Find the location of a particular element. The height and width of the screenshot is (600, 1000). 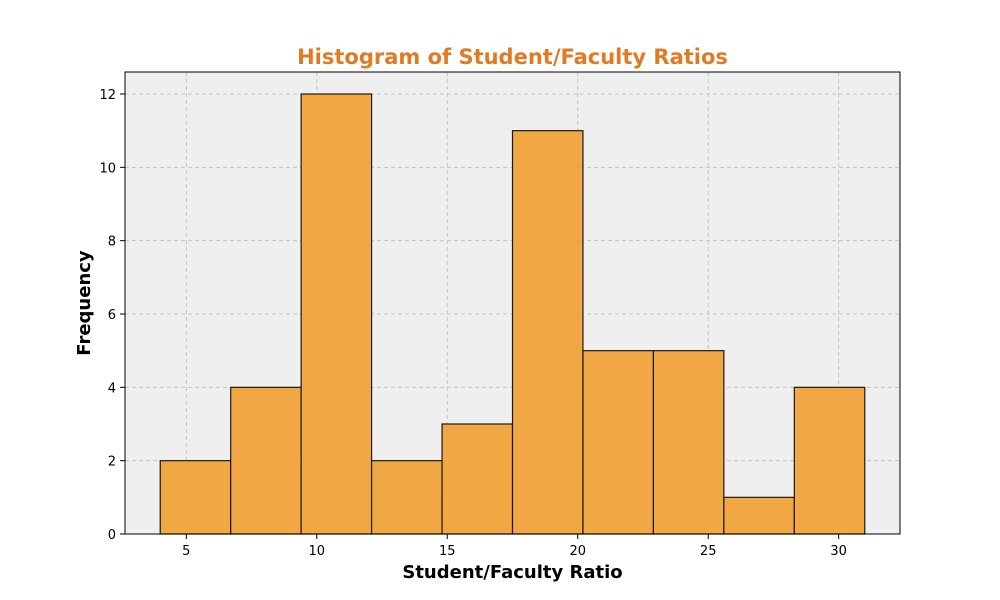

x-tick-label: 20 is located at coordinates (577, 551).